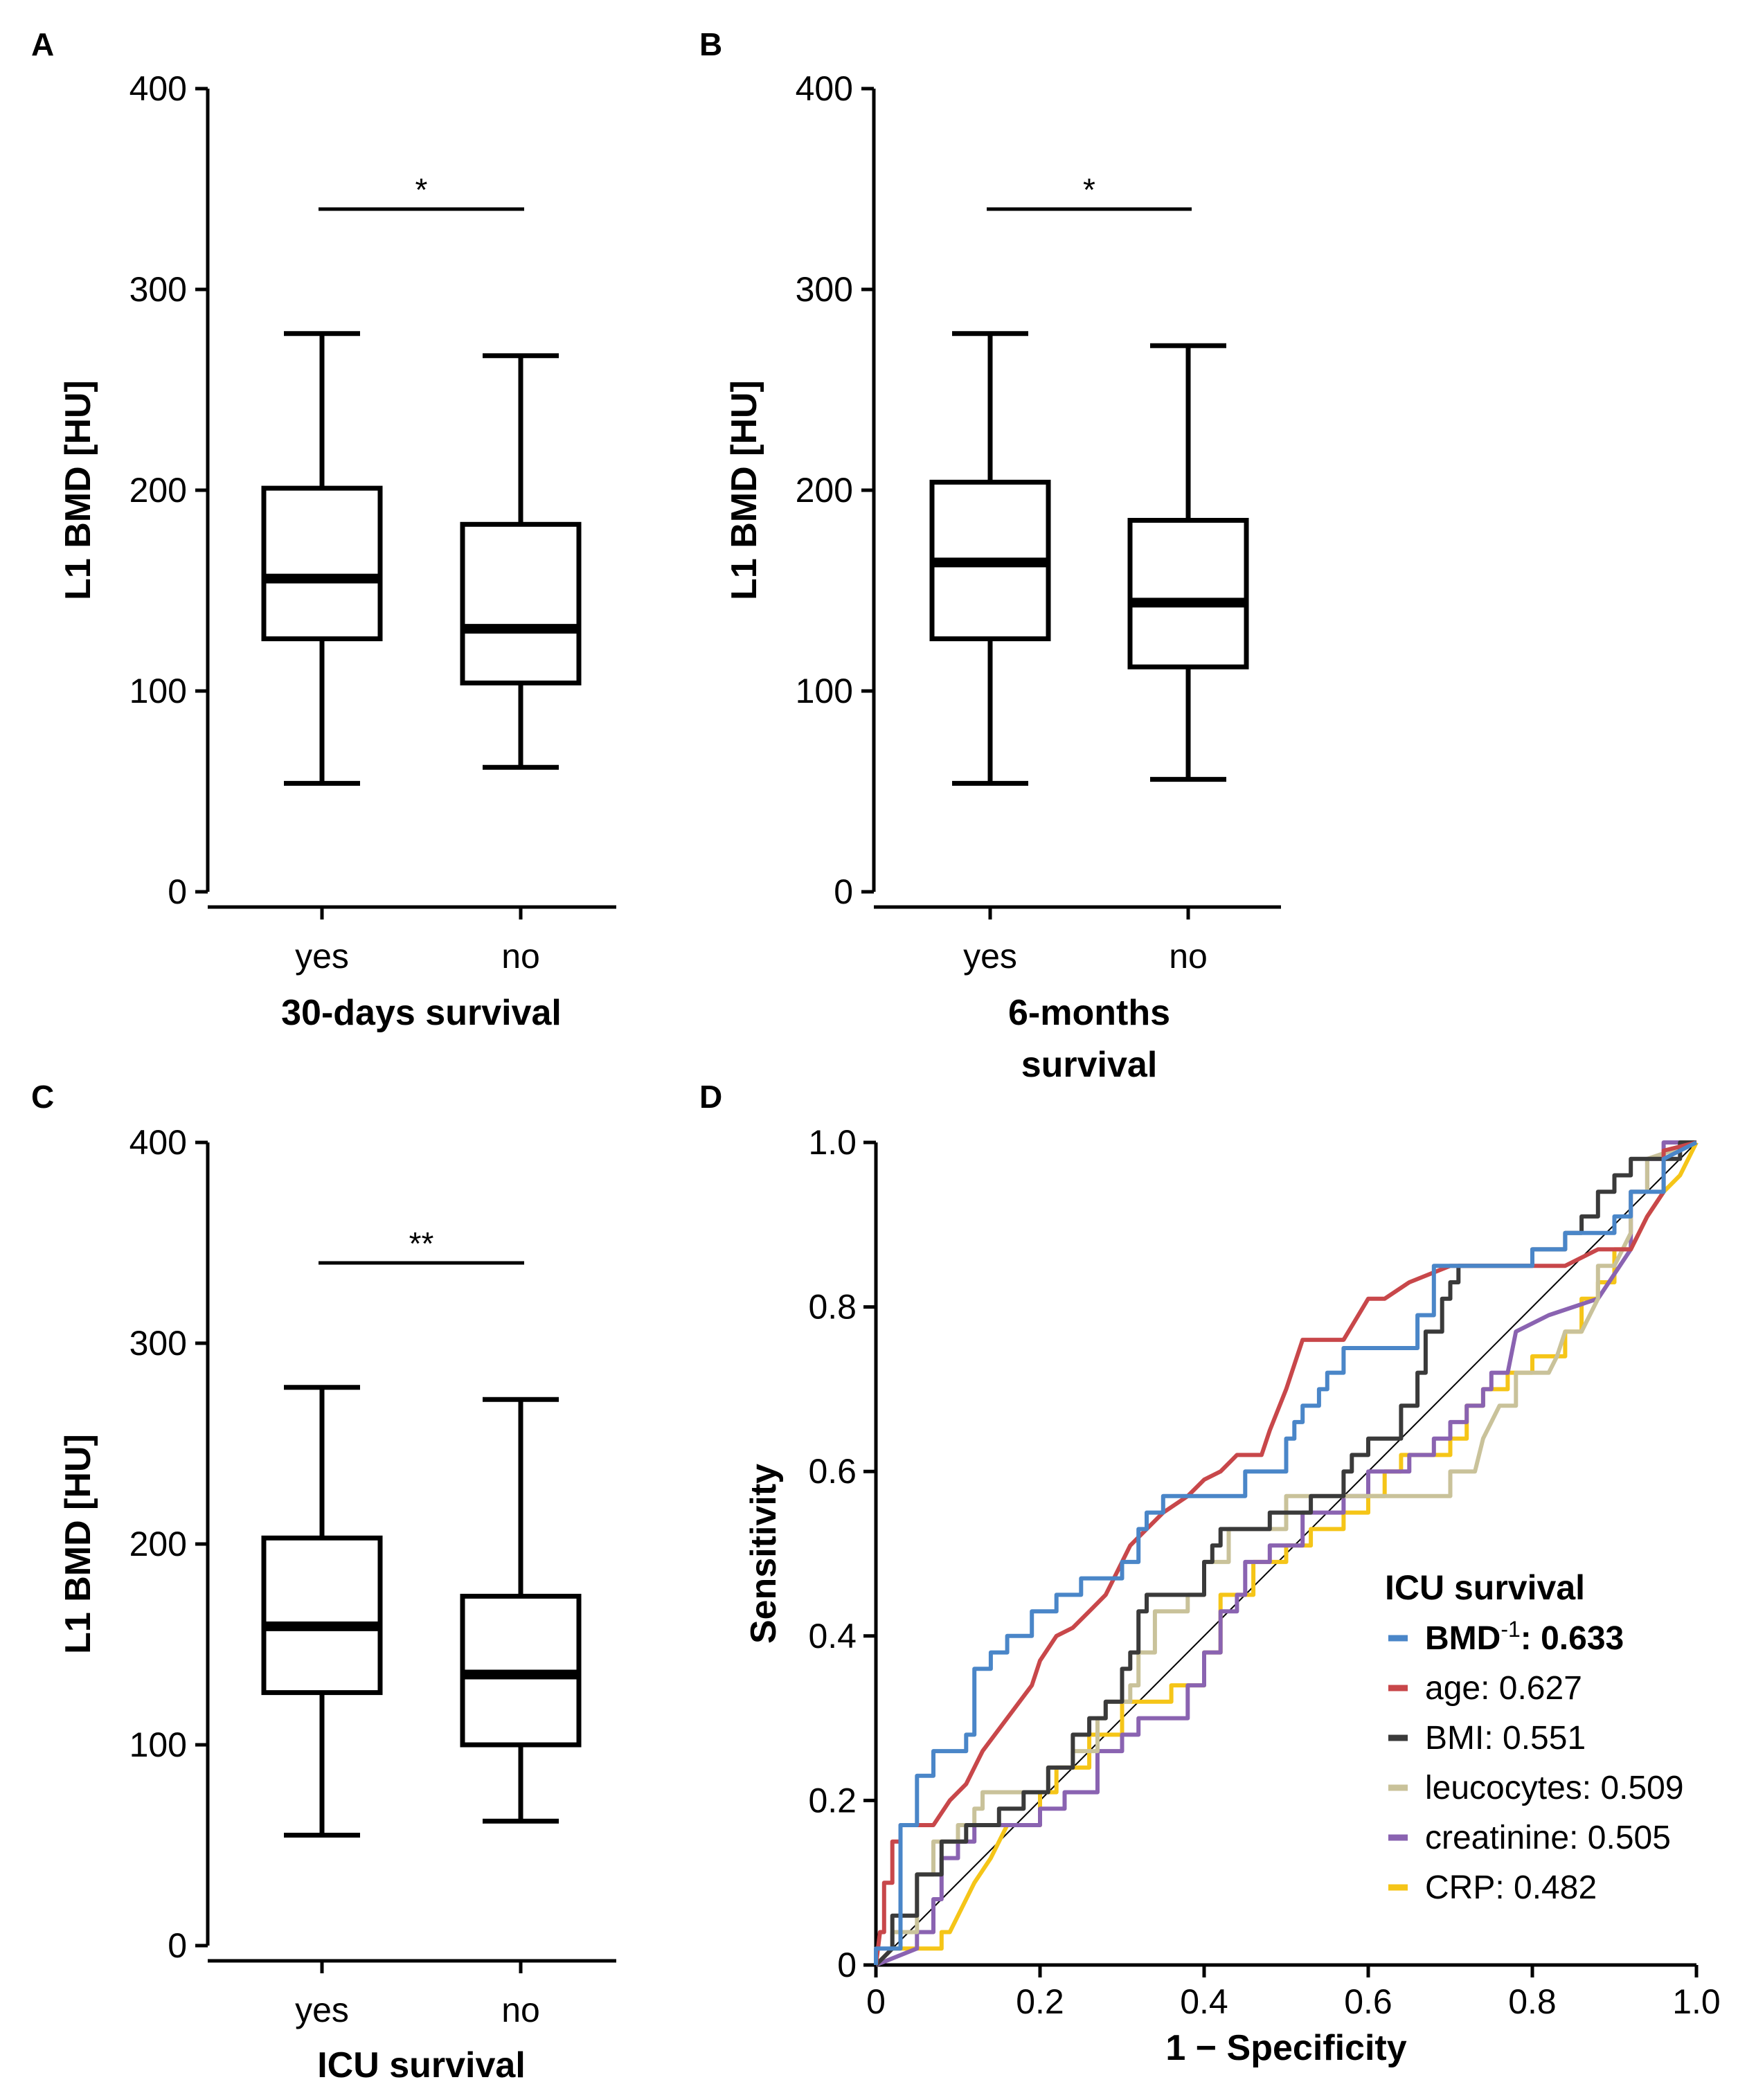 The image size is (1747, 2100). I want to click on legend-label: BMD-1: 0.633, so click(1524, 1637).